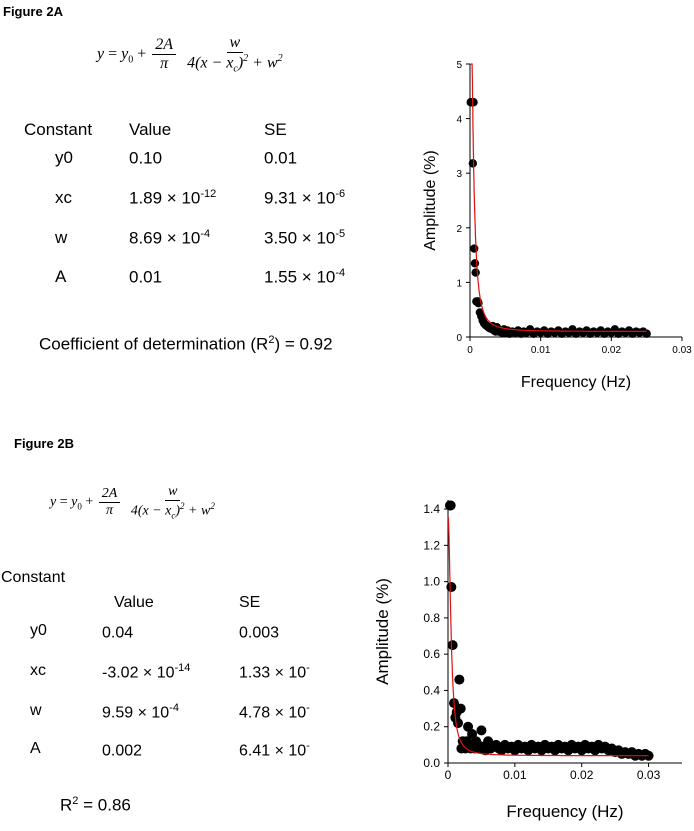  I want to click on y-tick-label: 2, so click(459, 229).